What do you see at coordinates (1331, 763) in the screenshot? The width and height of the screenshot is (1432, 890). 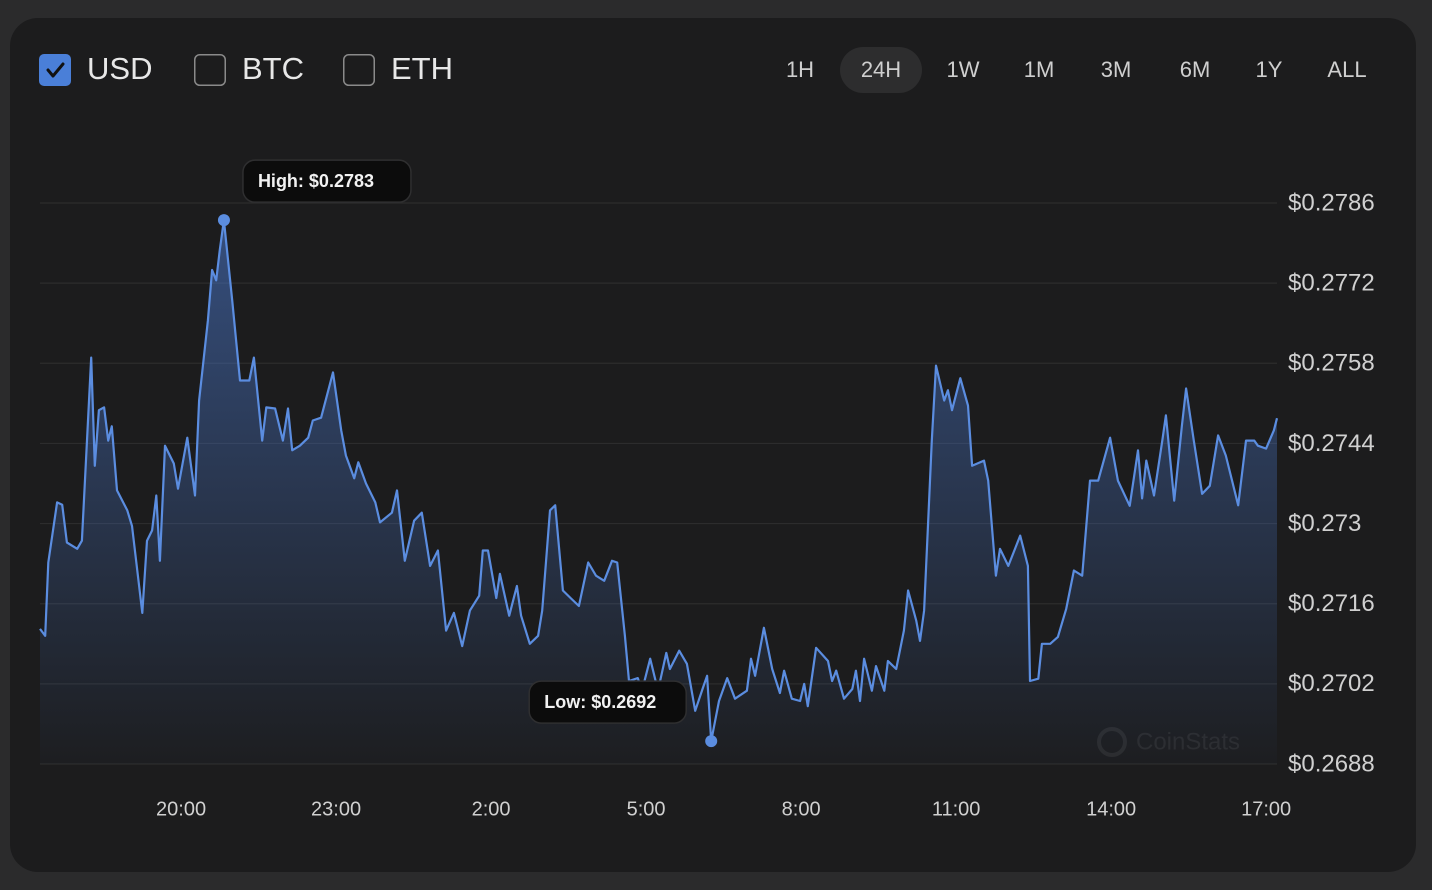 I see `y-tick-label: $0.2688` at bounding box center [1331, 763].